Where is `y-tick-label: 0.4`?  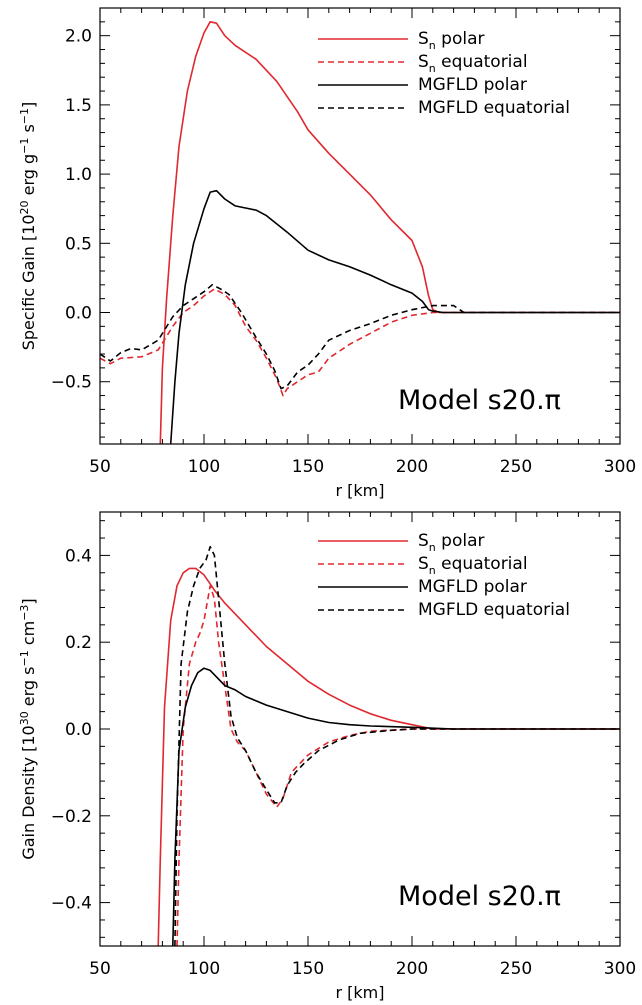
y-tick-label: 0.4 is located at coordinates (78, 556).